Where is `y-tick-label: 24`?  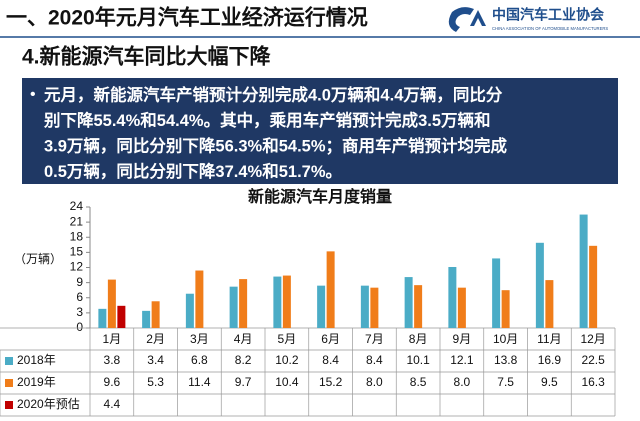 y-tick-label: 24 is located at coordinates (77, 206).